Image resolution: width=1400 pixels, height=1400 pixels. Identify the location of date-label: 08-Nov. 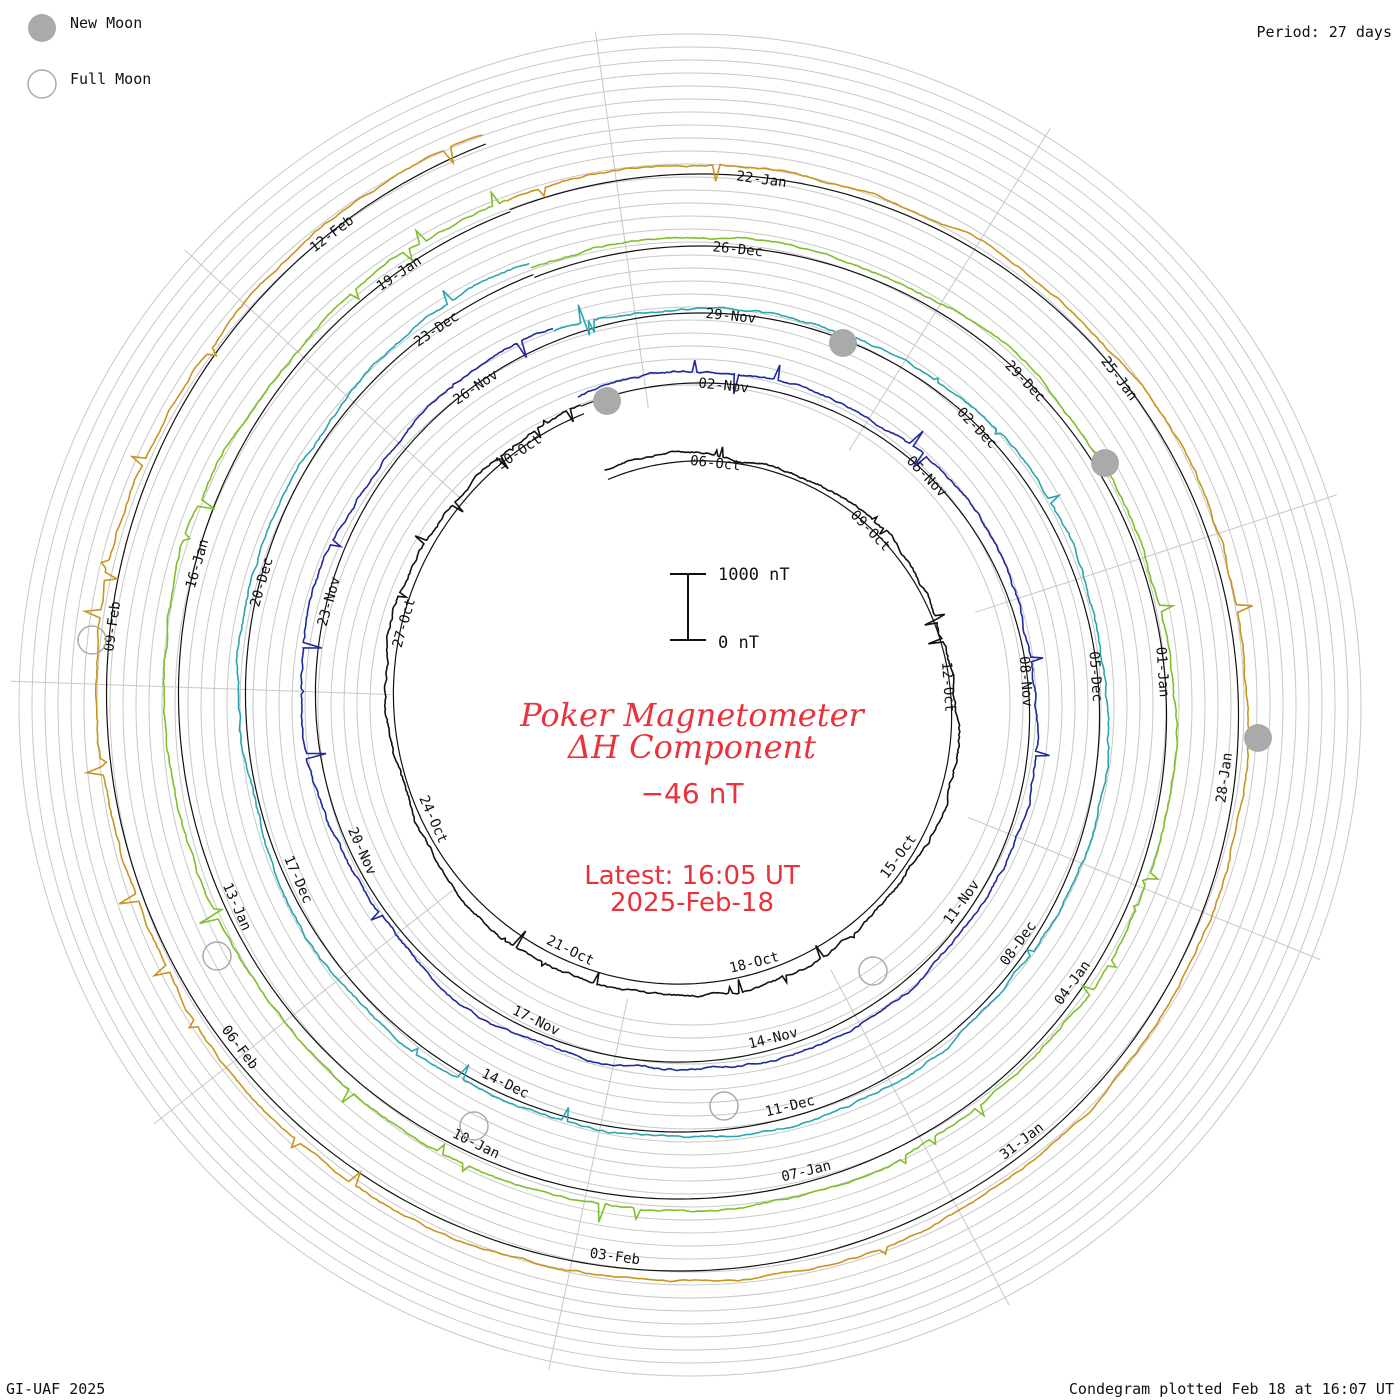
(1025, 682).